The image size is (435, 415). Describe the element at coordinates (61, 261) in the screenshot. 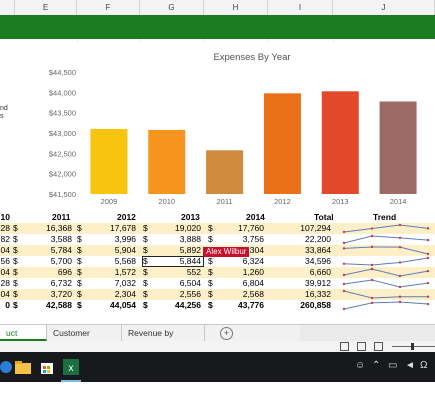

I see `table-cell: 5,700` at that location.